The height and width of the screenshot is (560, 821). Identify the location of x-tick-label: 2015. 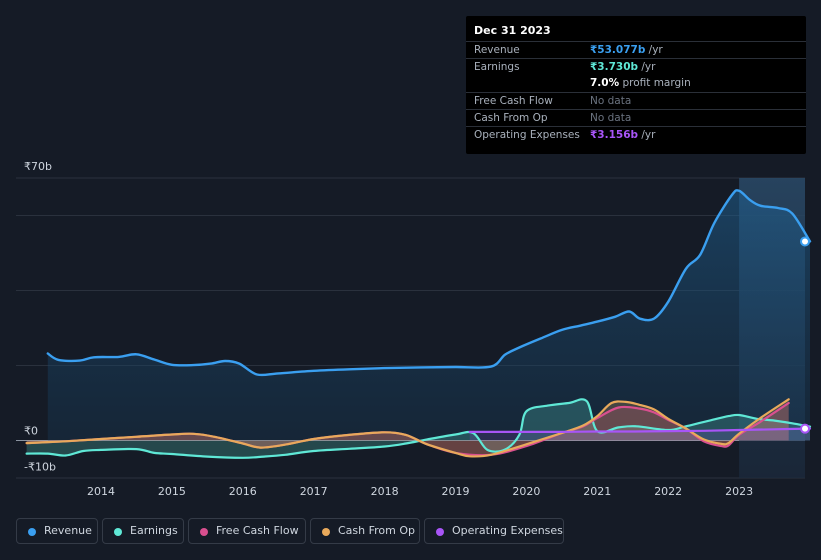
(172, 491).